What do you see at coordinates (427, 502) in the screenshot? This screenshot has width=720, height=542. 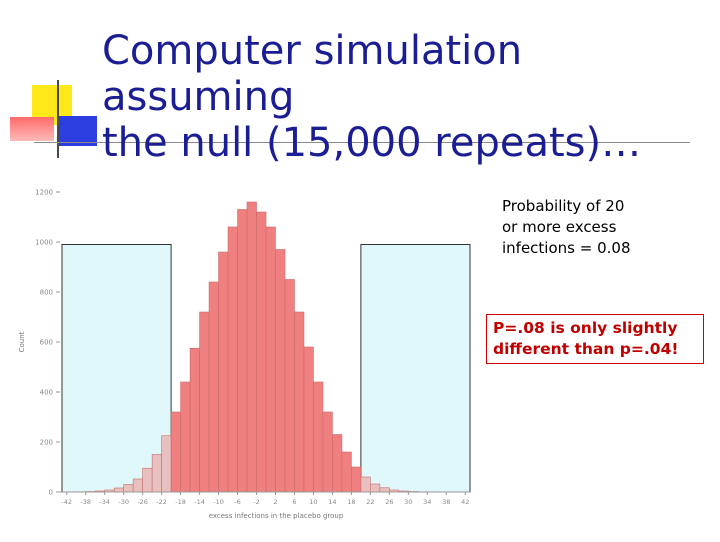 I see `x-tick-label: 34` at bounding box center [427, 502].